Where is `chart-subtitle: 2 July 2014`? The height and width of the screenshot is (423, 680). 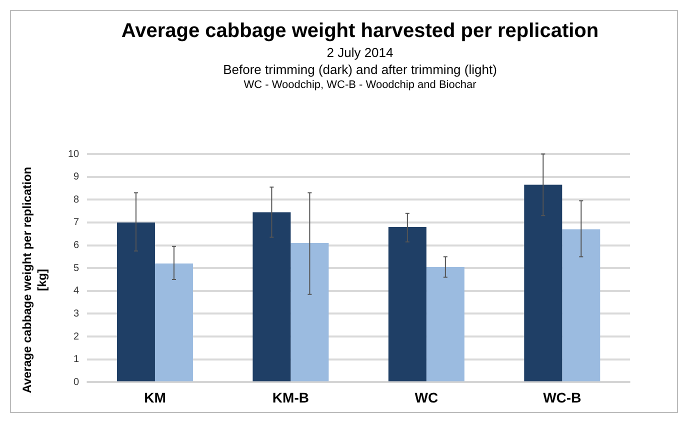
chart-subtitle: 2 July 2014 is located at coordinates (360, 52).